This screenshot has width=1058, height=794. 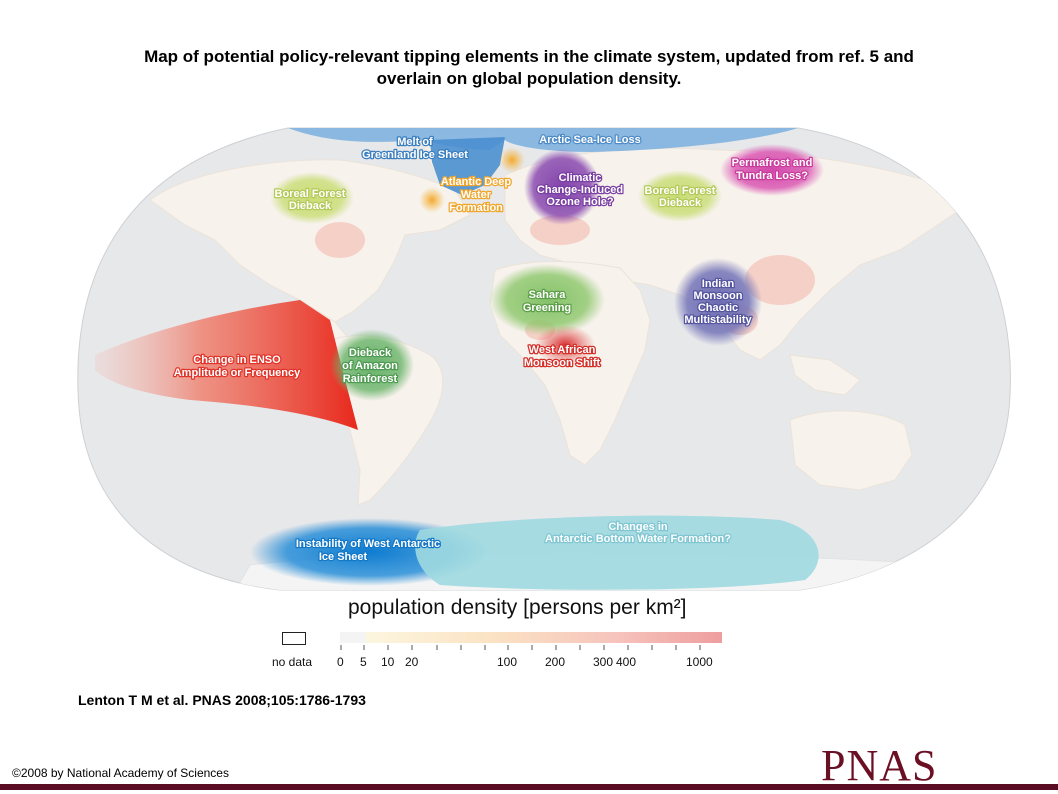 I want to click on legend-tick-label-10: 10, so click(x=388, y=662).